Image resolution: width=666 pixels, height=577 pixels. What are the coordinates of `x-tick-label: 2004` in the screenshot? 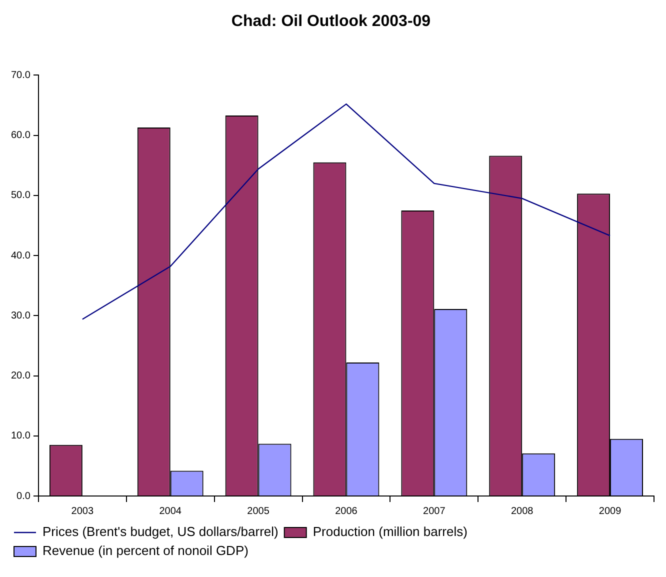 It's located at (170, 511).